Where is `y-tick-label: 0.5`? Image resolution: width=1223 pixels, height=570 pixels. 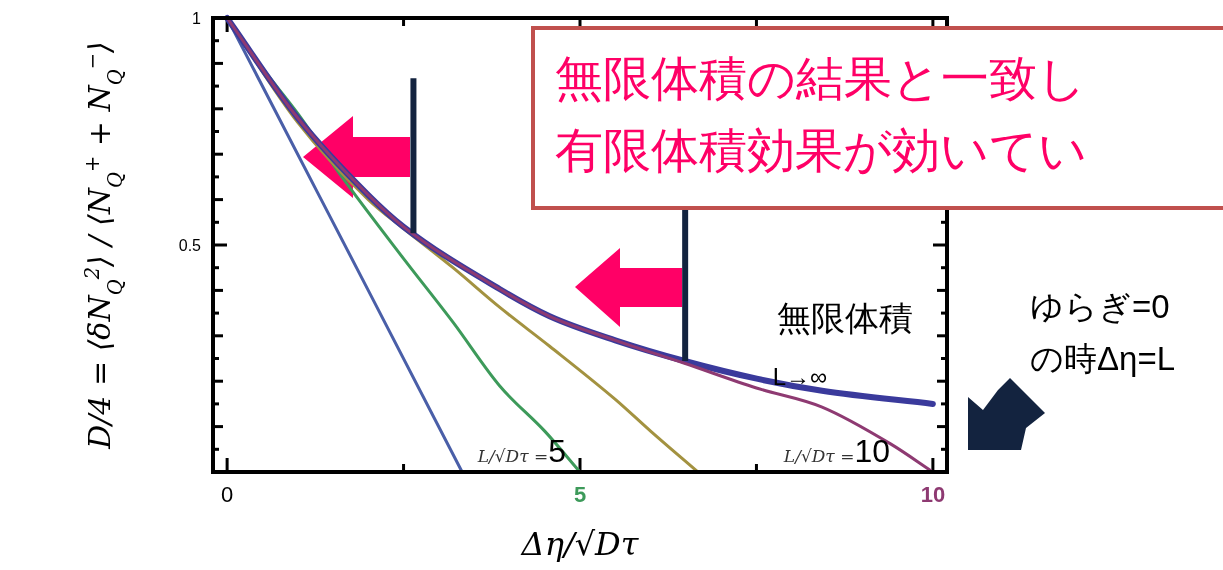 y-tick-label: 0.5 is located at coordinates (190, 245).